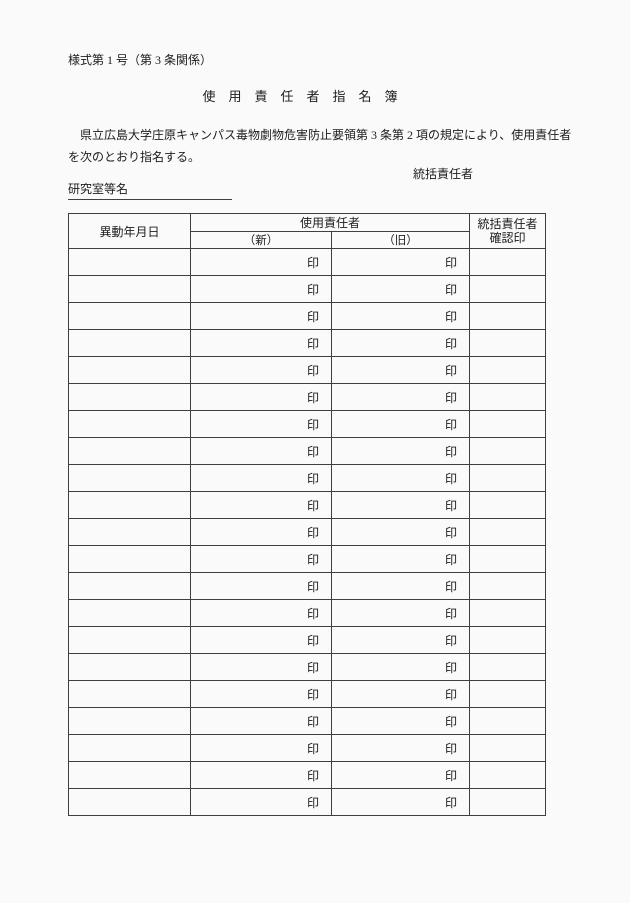 The width and height of the screenshot is (630, 903). I want to click on stamp-table-header: 異動年月日 使用責任者 統括責任者 確認印 （新） （旧）, so click(307, 231).